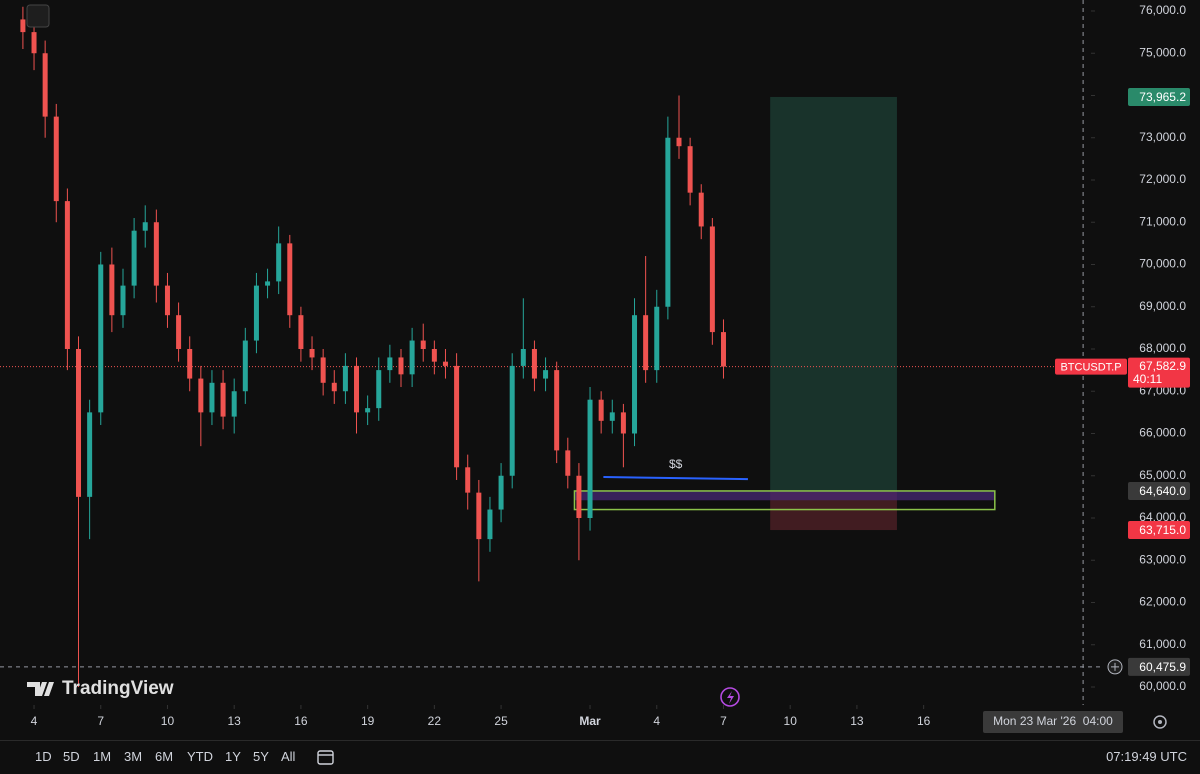  Describe the element at coordinates (133, 756) in the screenshot. I see `timeframe-button: 3M` at that location.